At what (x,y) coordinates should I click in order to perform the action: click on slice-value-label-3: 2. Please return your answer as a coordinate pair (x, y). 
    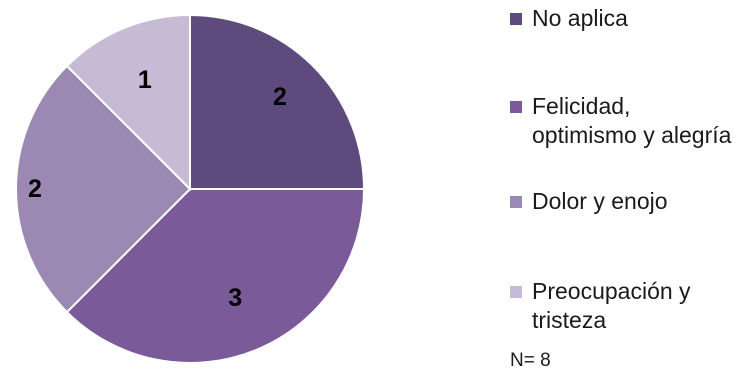
    Looking at the image, I should click on (35, 189).